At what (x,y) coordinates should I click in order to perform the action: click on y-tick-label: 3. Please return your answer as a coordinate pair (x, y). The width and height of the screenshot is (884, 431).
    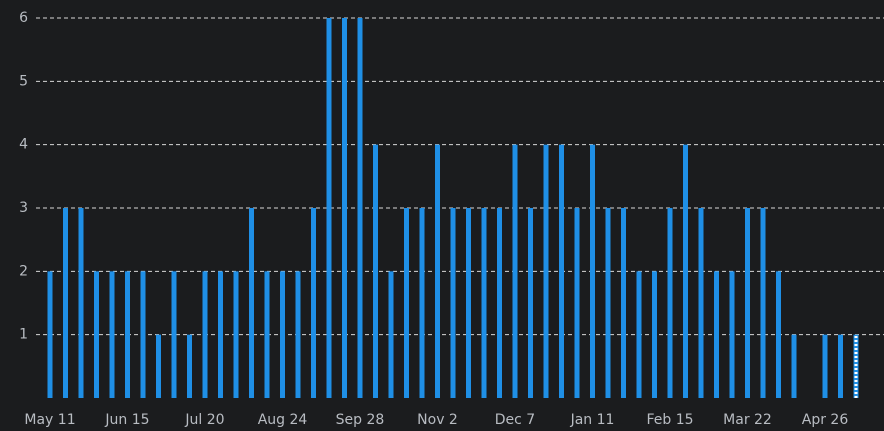
    Looking at the image, I should click on (23, 208).